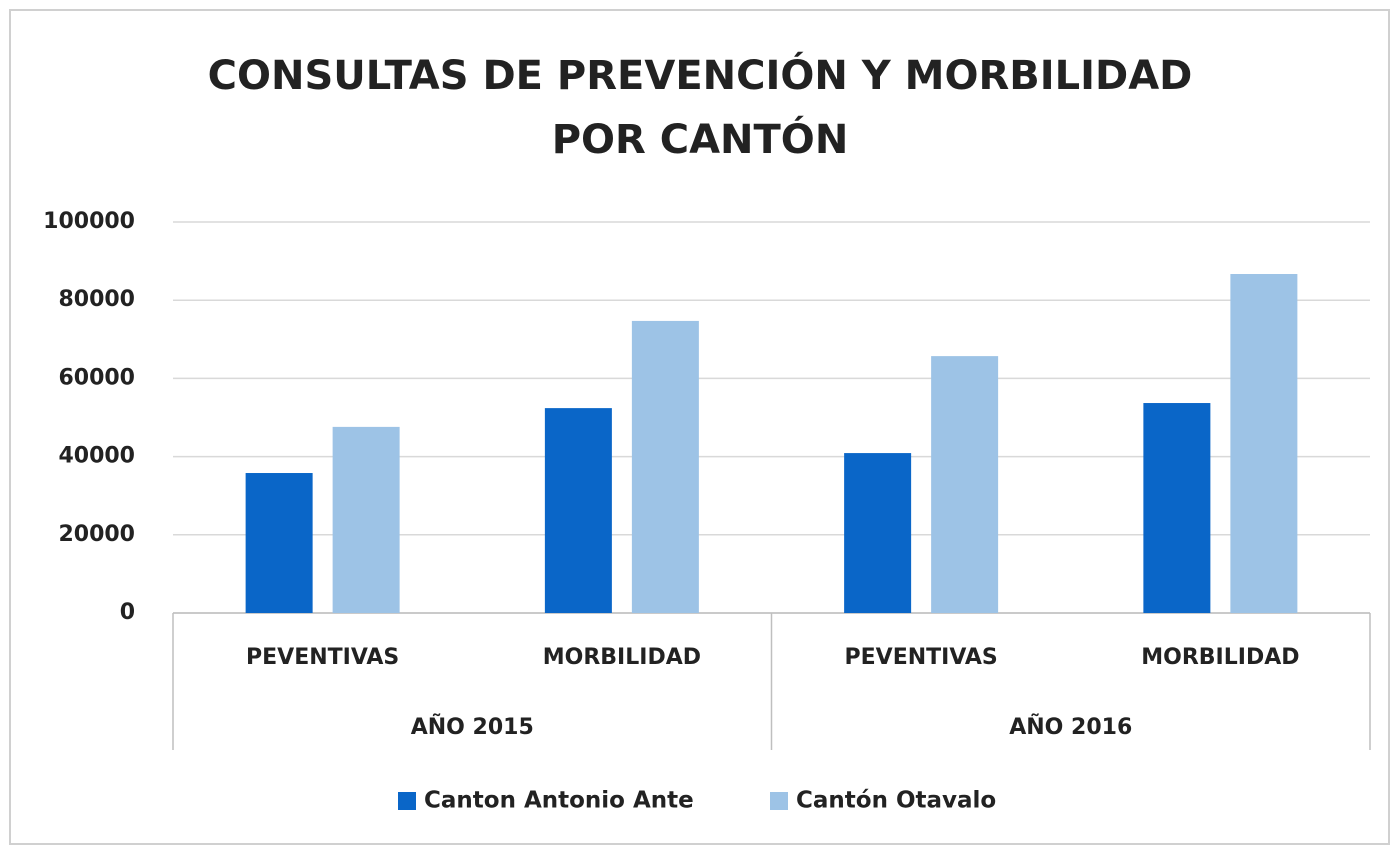  Describe the element at coordinates (559, 801) in the screenshot. I see `legend-label: Canton Antonio Ante` at that location.